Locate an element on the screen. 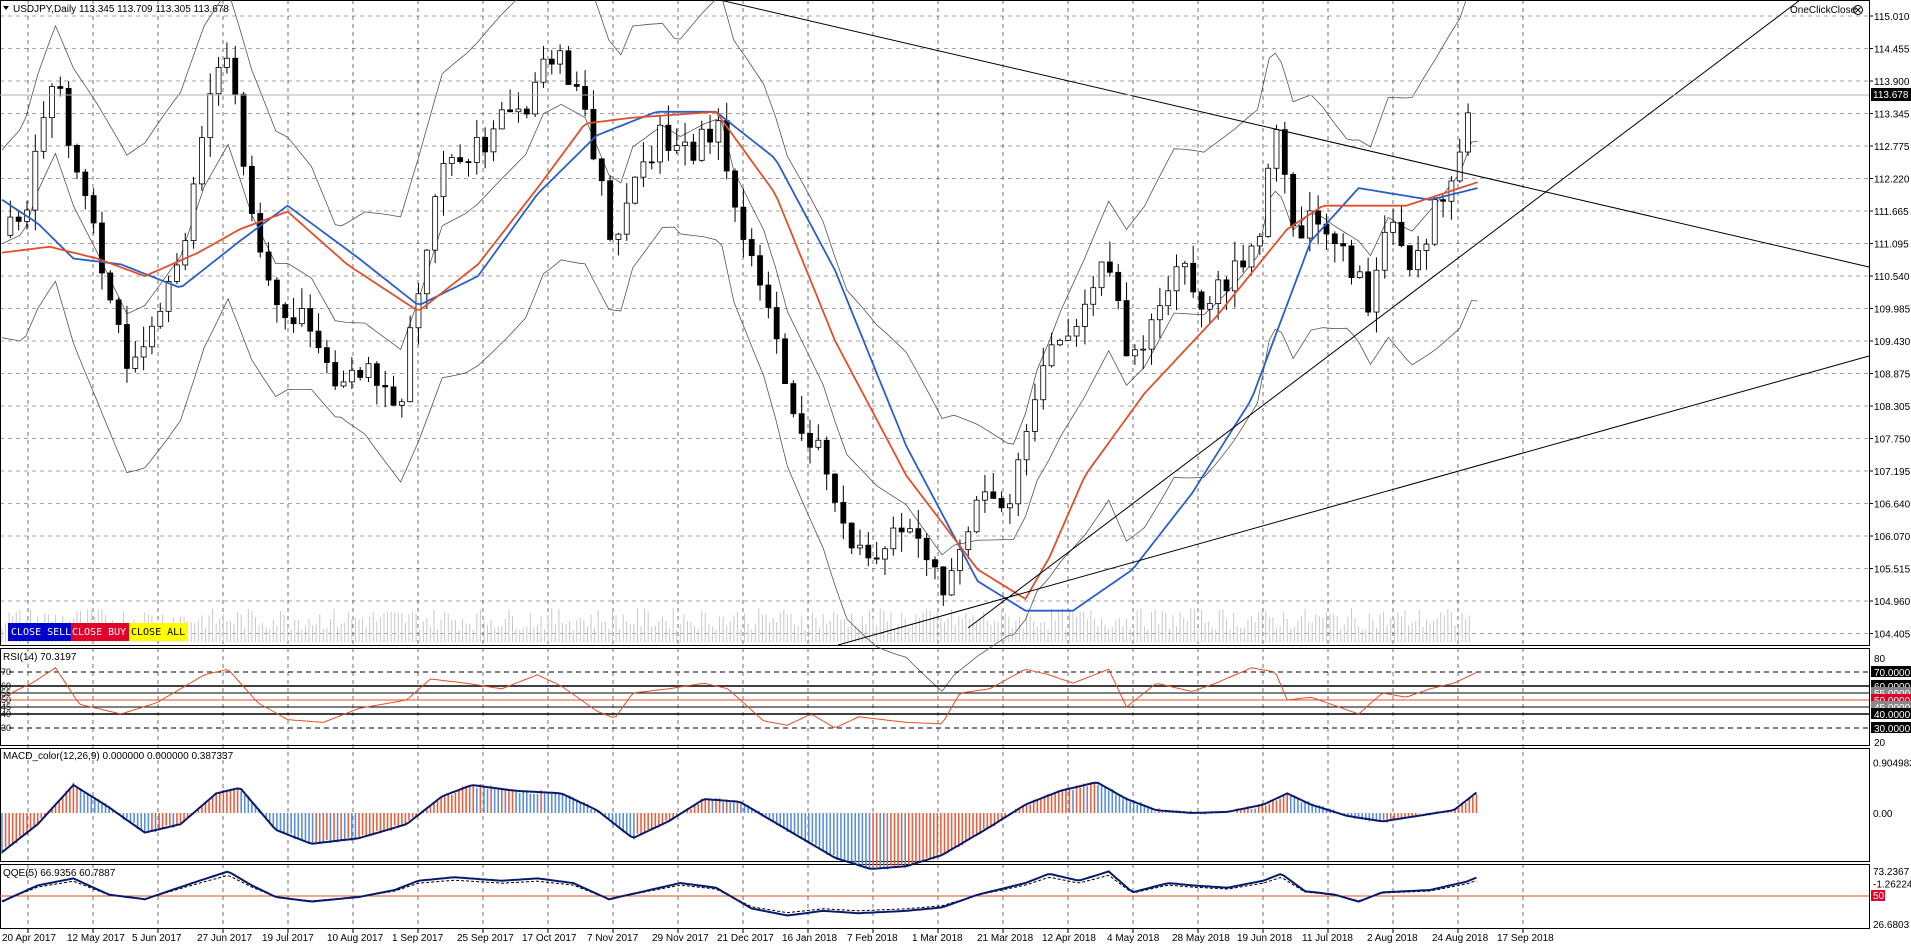 This screenshot has height=944, width=1911. macd-pane-border is located at coordinates (935, 805).